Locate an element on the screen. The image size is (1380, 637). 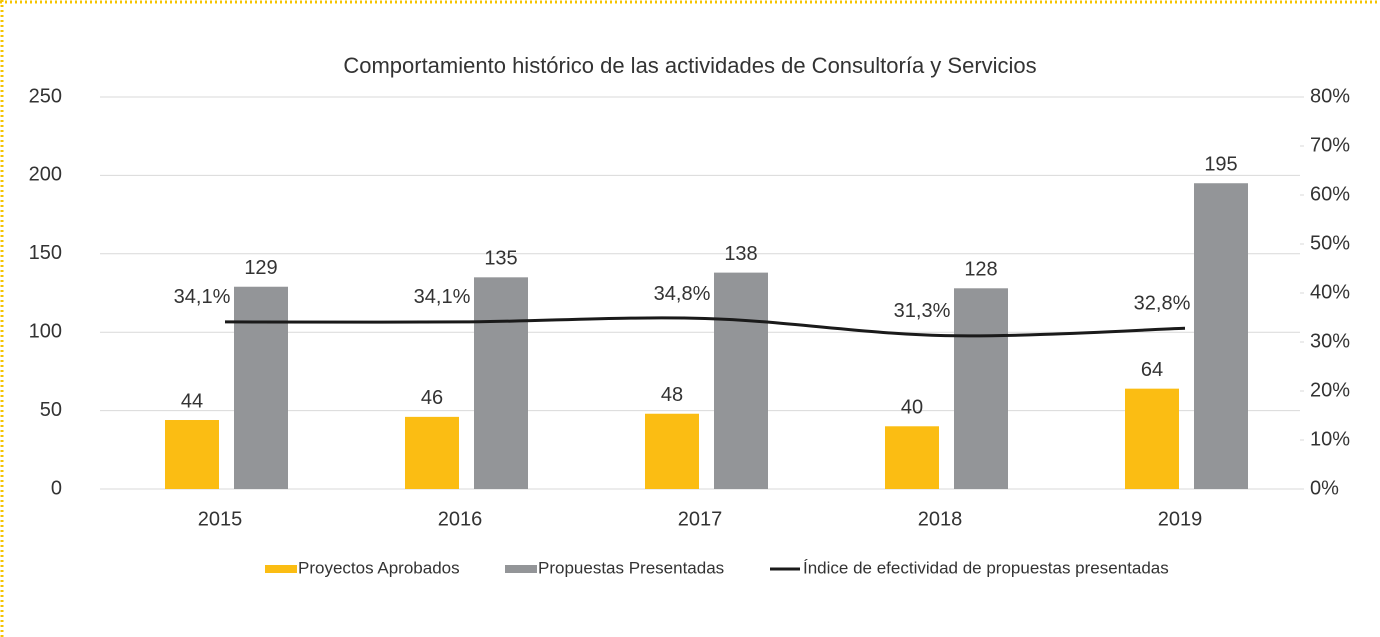
x-tick-label: 2017 is located at coordinates (700, 519).